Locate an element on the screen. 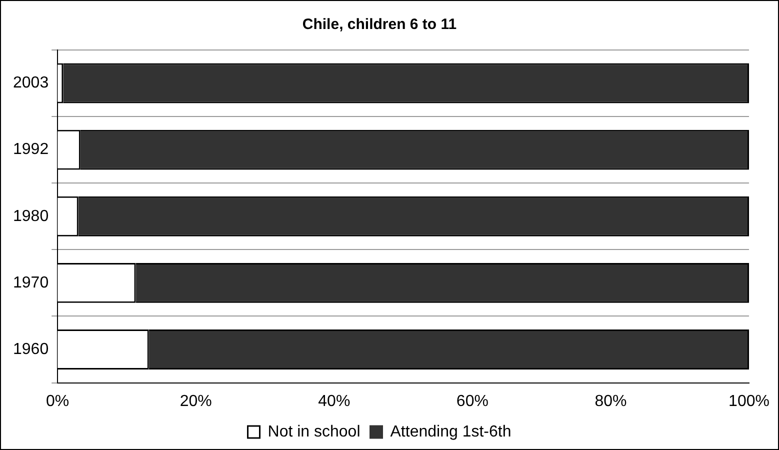  x-tick-label: 80% is located at coordinates (610, 401).